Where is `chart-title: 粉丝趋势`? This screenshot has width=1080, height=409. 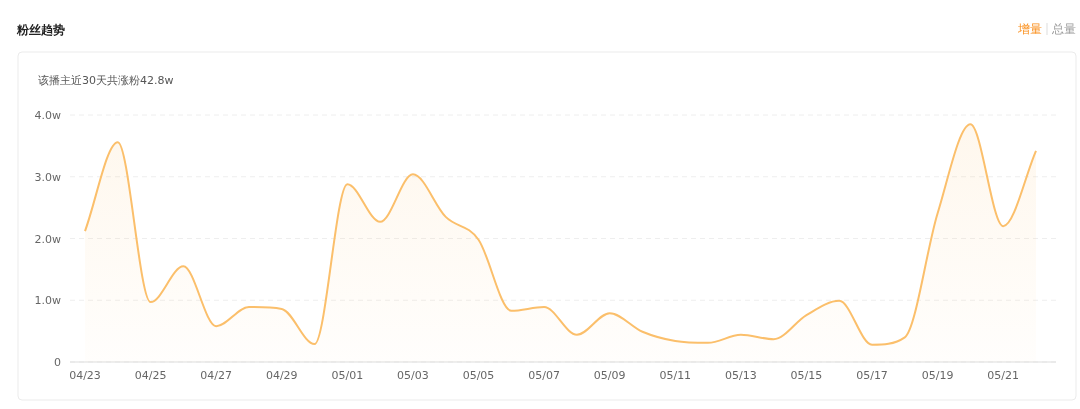
chart-title: 粉丝趋势 is located at coordinates (40, 30).